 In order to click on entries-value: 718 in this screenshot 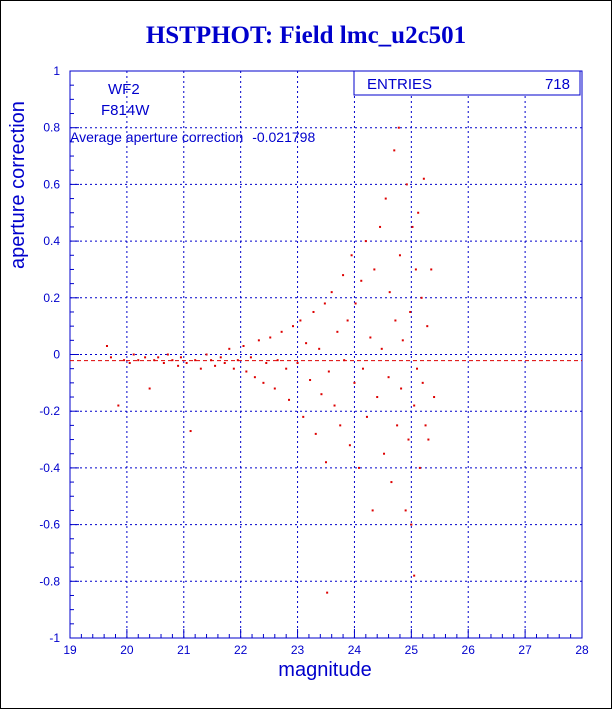, I will do `click(557, 84)`.